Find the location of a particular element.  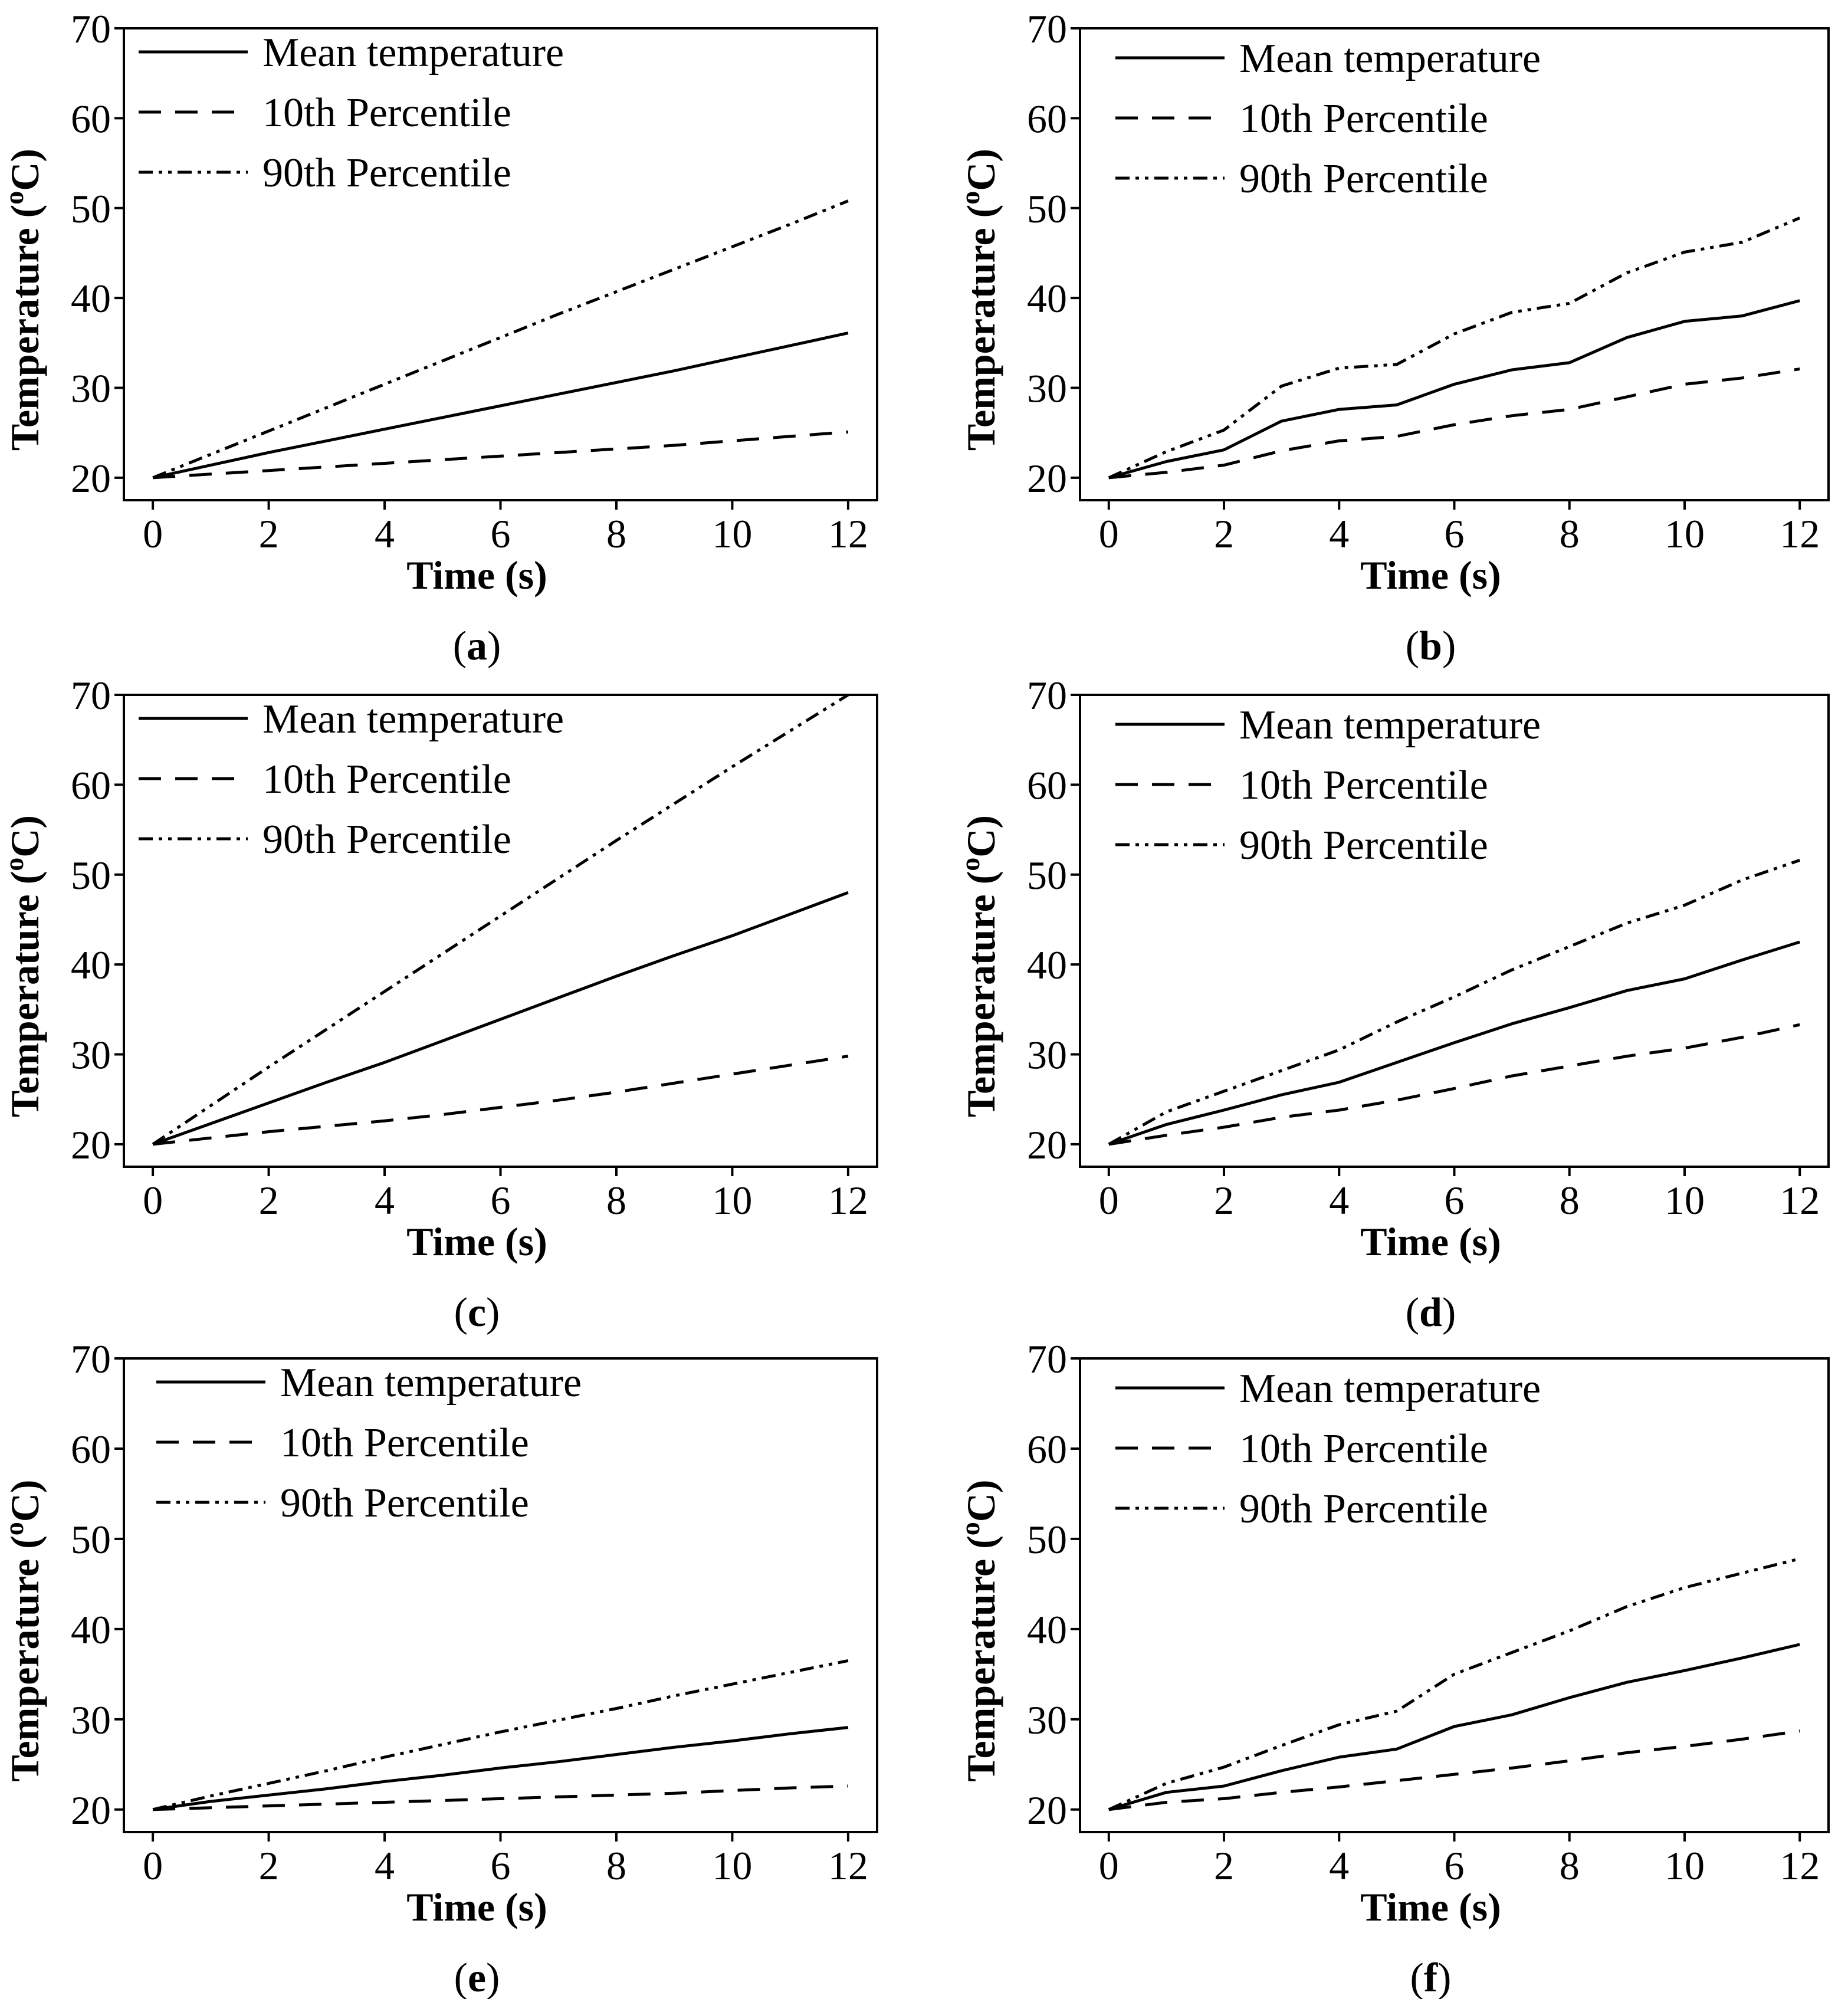

caption-letter: d is located at coordinates (1430, 1312).